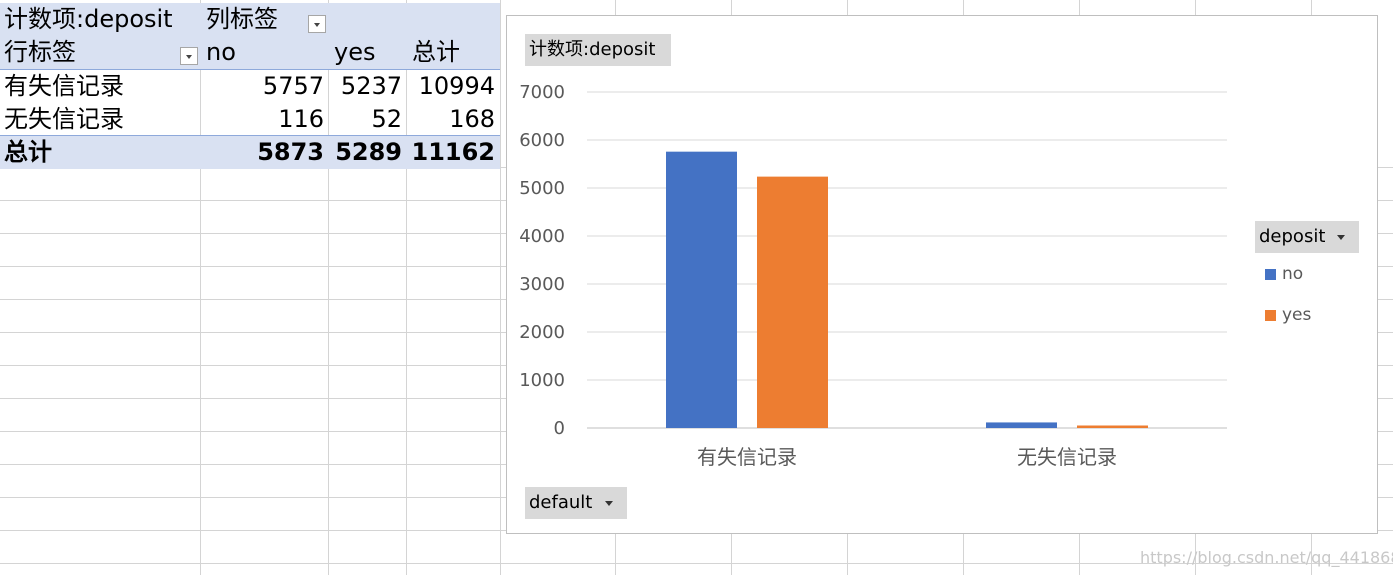  I want to click on value-field-button: 计数项:deposit, so click(598, 50).